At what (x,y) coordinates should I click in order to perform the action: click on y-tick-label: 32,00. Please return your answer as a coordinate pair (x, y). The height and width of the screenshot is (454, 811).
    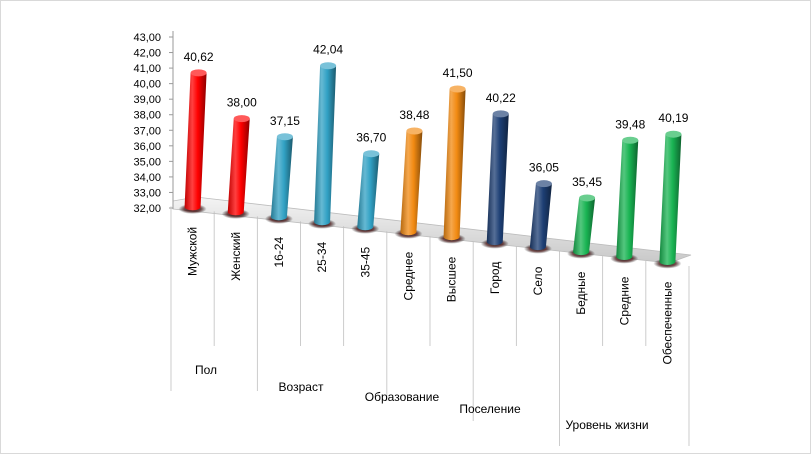
    Looking at the image, I should click on (147, 209).